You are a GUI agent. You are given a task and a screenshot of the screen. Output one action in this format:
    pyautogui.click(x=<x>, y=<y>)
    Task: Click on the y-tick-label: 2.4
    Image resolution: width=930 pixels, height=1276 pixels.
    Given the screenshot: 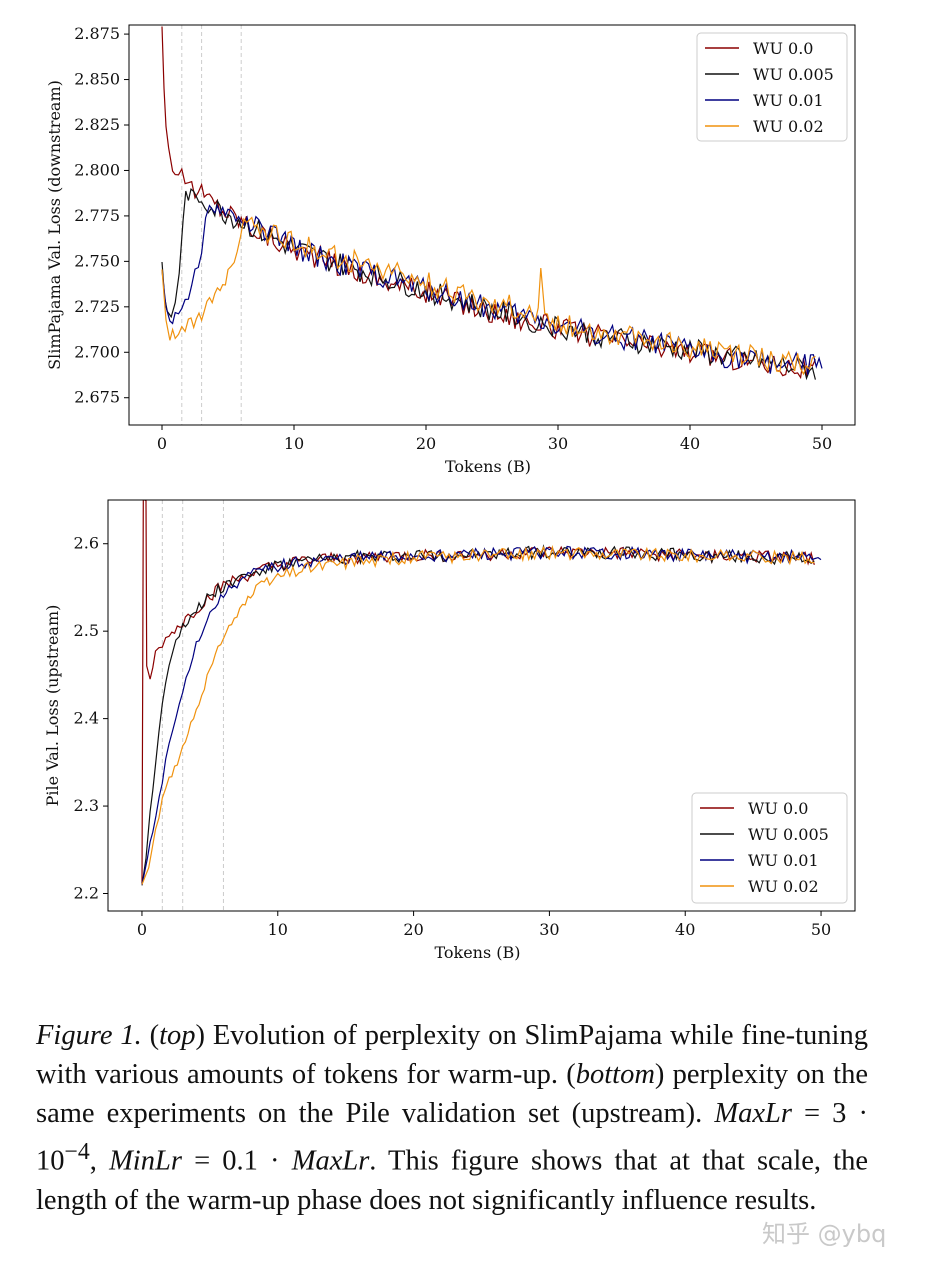 What is the action you would take?
    pyautogui.click(x=86, y=718)
    